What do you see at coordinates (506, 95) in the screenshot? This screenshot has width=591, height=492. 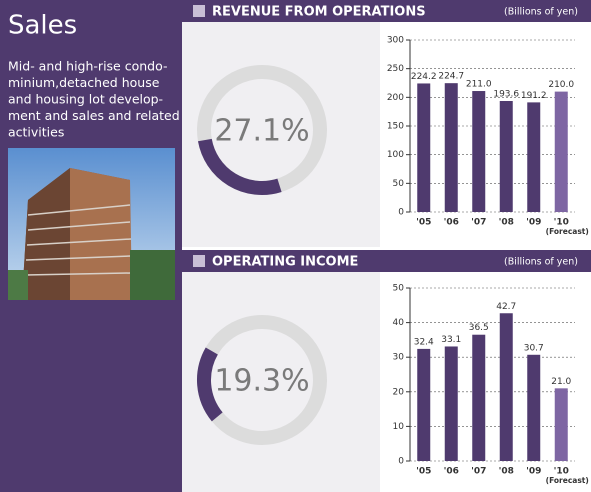 I see `value-label: 193.6` at bounding box center [506, 95].